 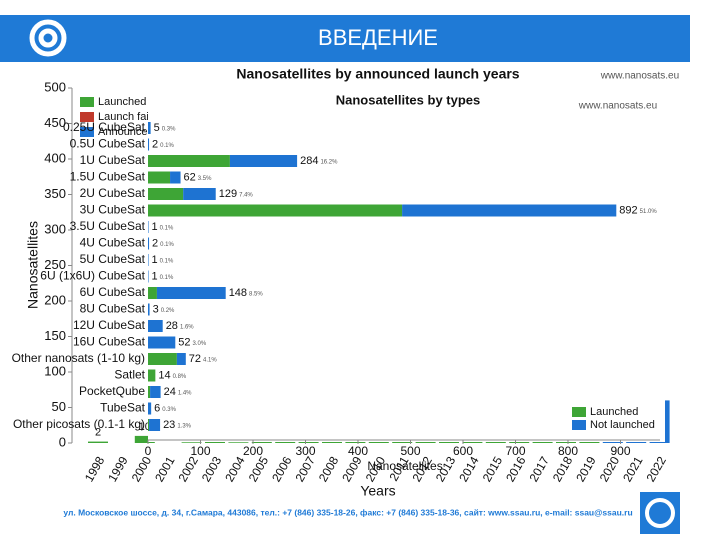 I want to click on x-tick-label: 2015, so click(x=493, y=469).